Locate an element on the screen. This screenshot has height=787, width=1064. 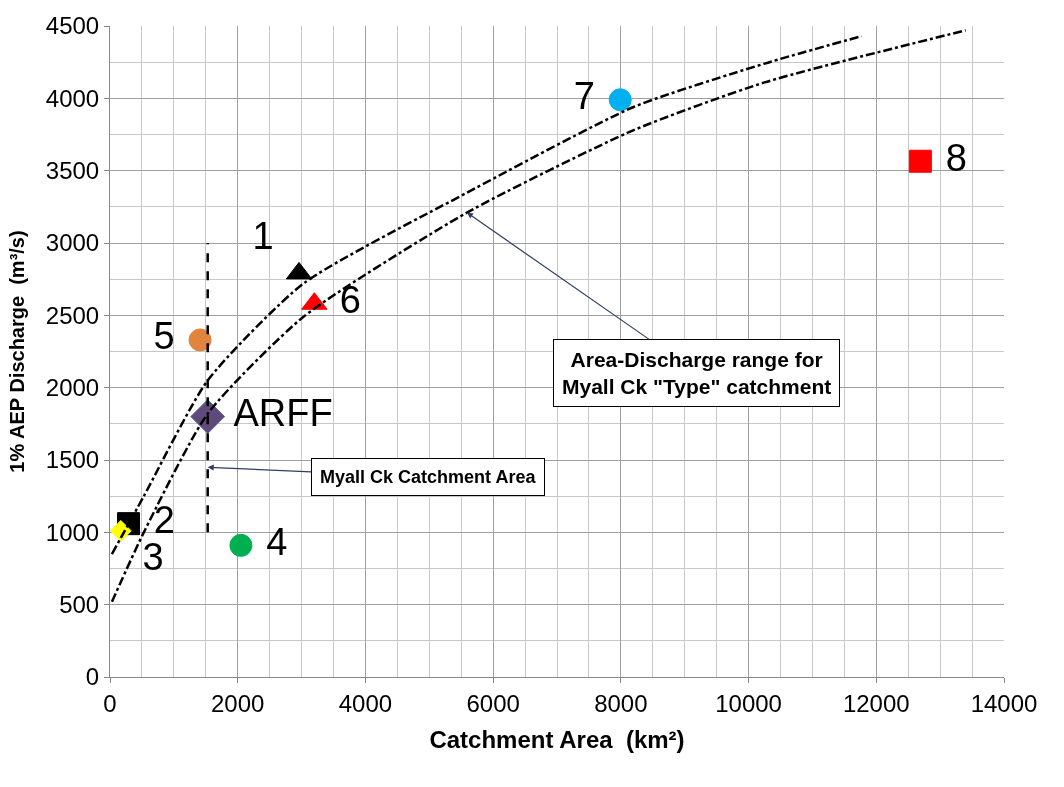
x-tick-label: 0 is located at coordinates (110, 703).